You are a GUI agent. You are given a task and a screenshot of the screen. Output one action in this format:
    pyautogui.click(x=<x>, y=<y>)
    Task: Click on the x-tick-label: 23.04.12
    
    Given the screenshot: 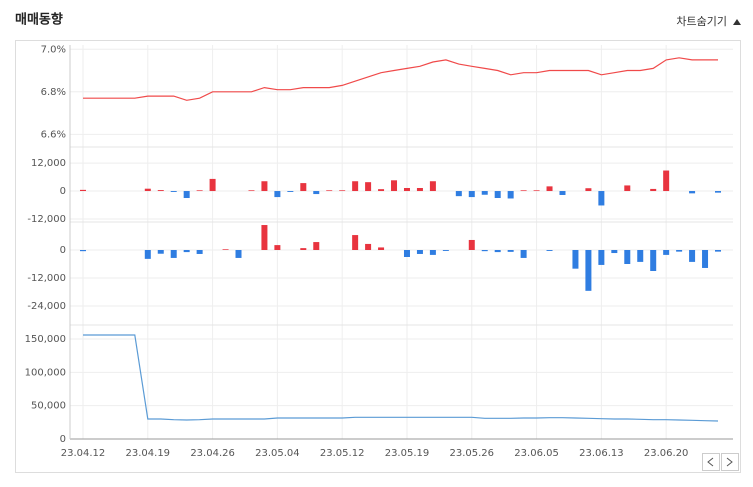 What is the action you would take?
    pyautogui.click(x=83, y=453)
    